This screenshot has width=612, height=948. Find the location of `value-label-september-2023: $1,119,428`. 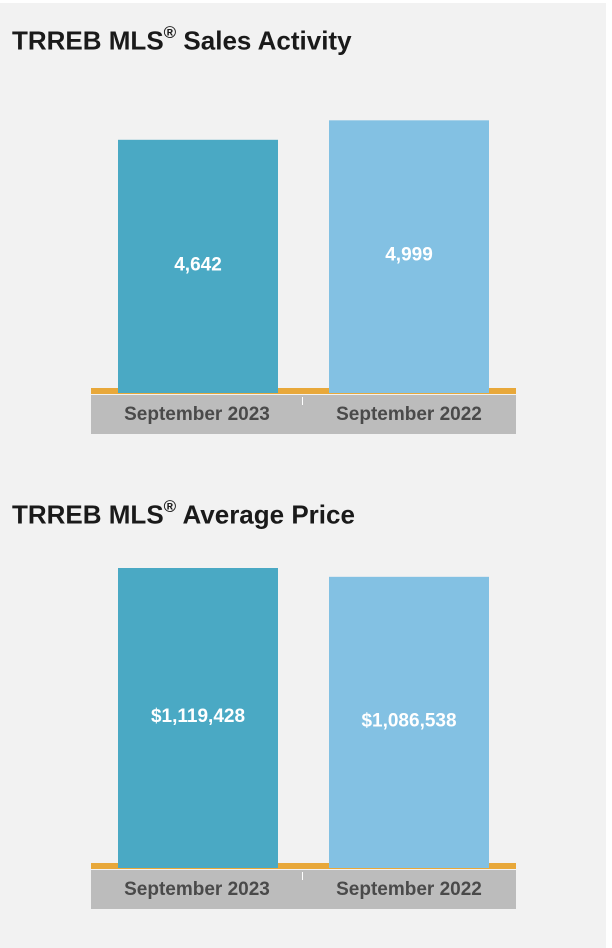

value-label-september-2023: $1,119,428 is located at coordinates (198, 716).